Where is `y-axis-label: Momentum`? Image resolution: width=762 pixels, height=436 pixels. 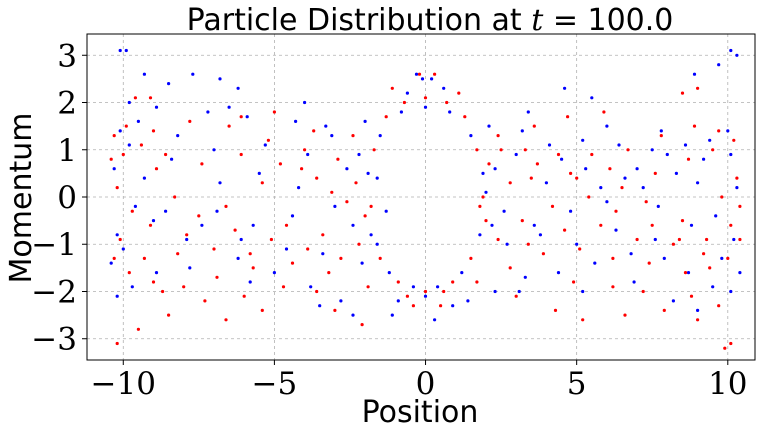
y-axis-label: Momentum is located at coordinates (21, 198).